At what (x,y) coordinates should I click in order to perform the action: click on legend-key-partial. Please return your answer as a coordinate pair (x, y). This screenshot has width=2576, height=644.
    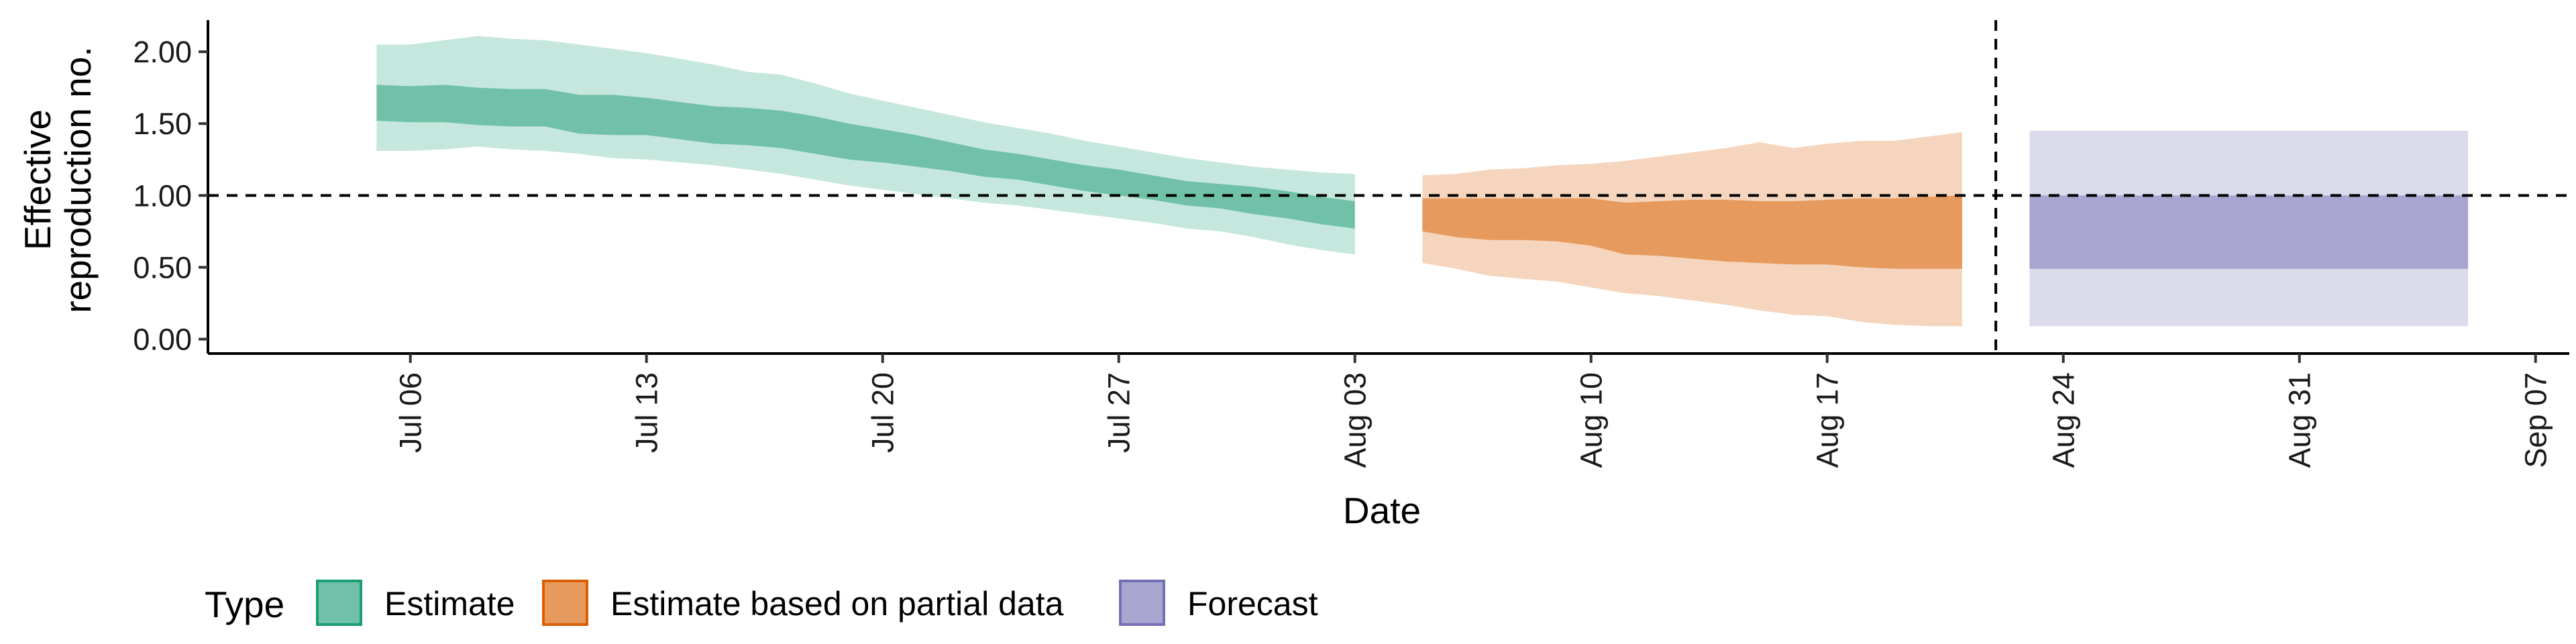
    Looking at the image, I should click on (565, 603).